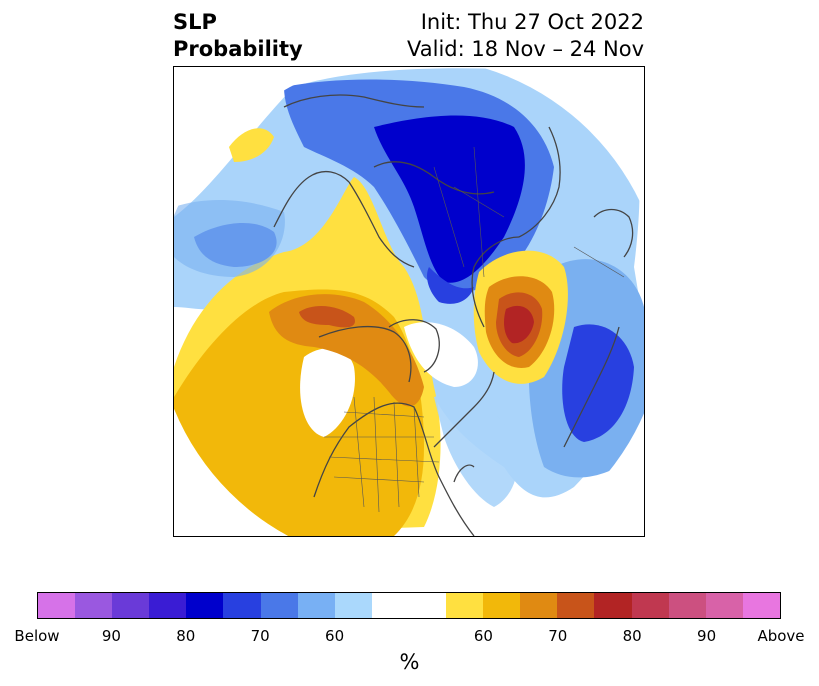 The height and width of the screenshot is (686, 819). What do you see at coordinates (195, 22) in the screenshot?
I see `title-line-1: SLP` at bounding box center [195, 22].